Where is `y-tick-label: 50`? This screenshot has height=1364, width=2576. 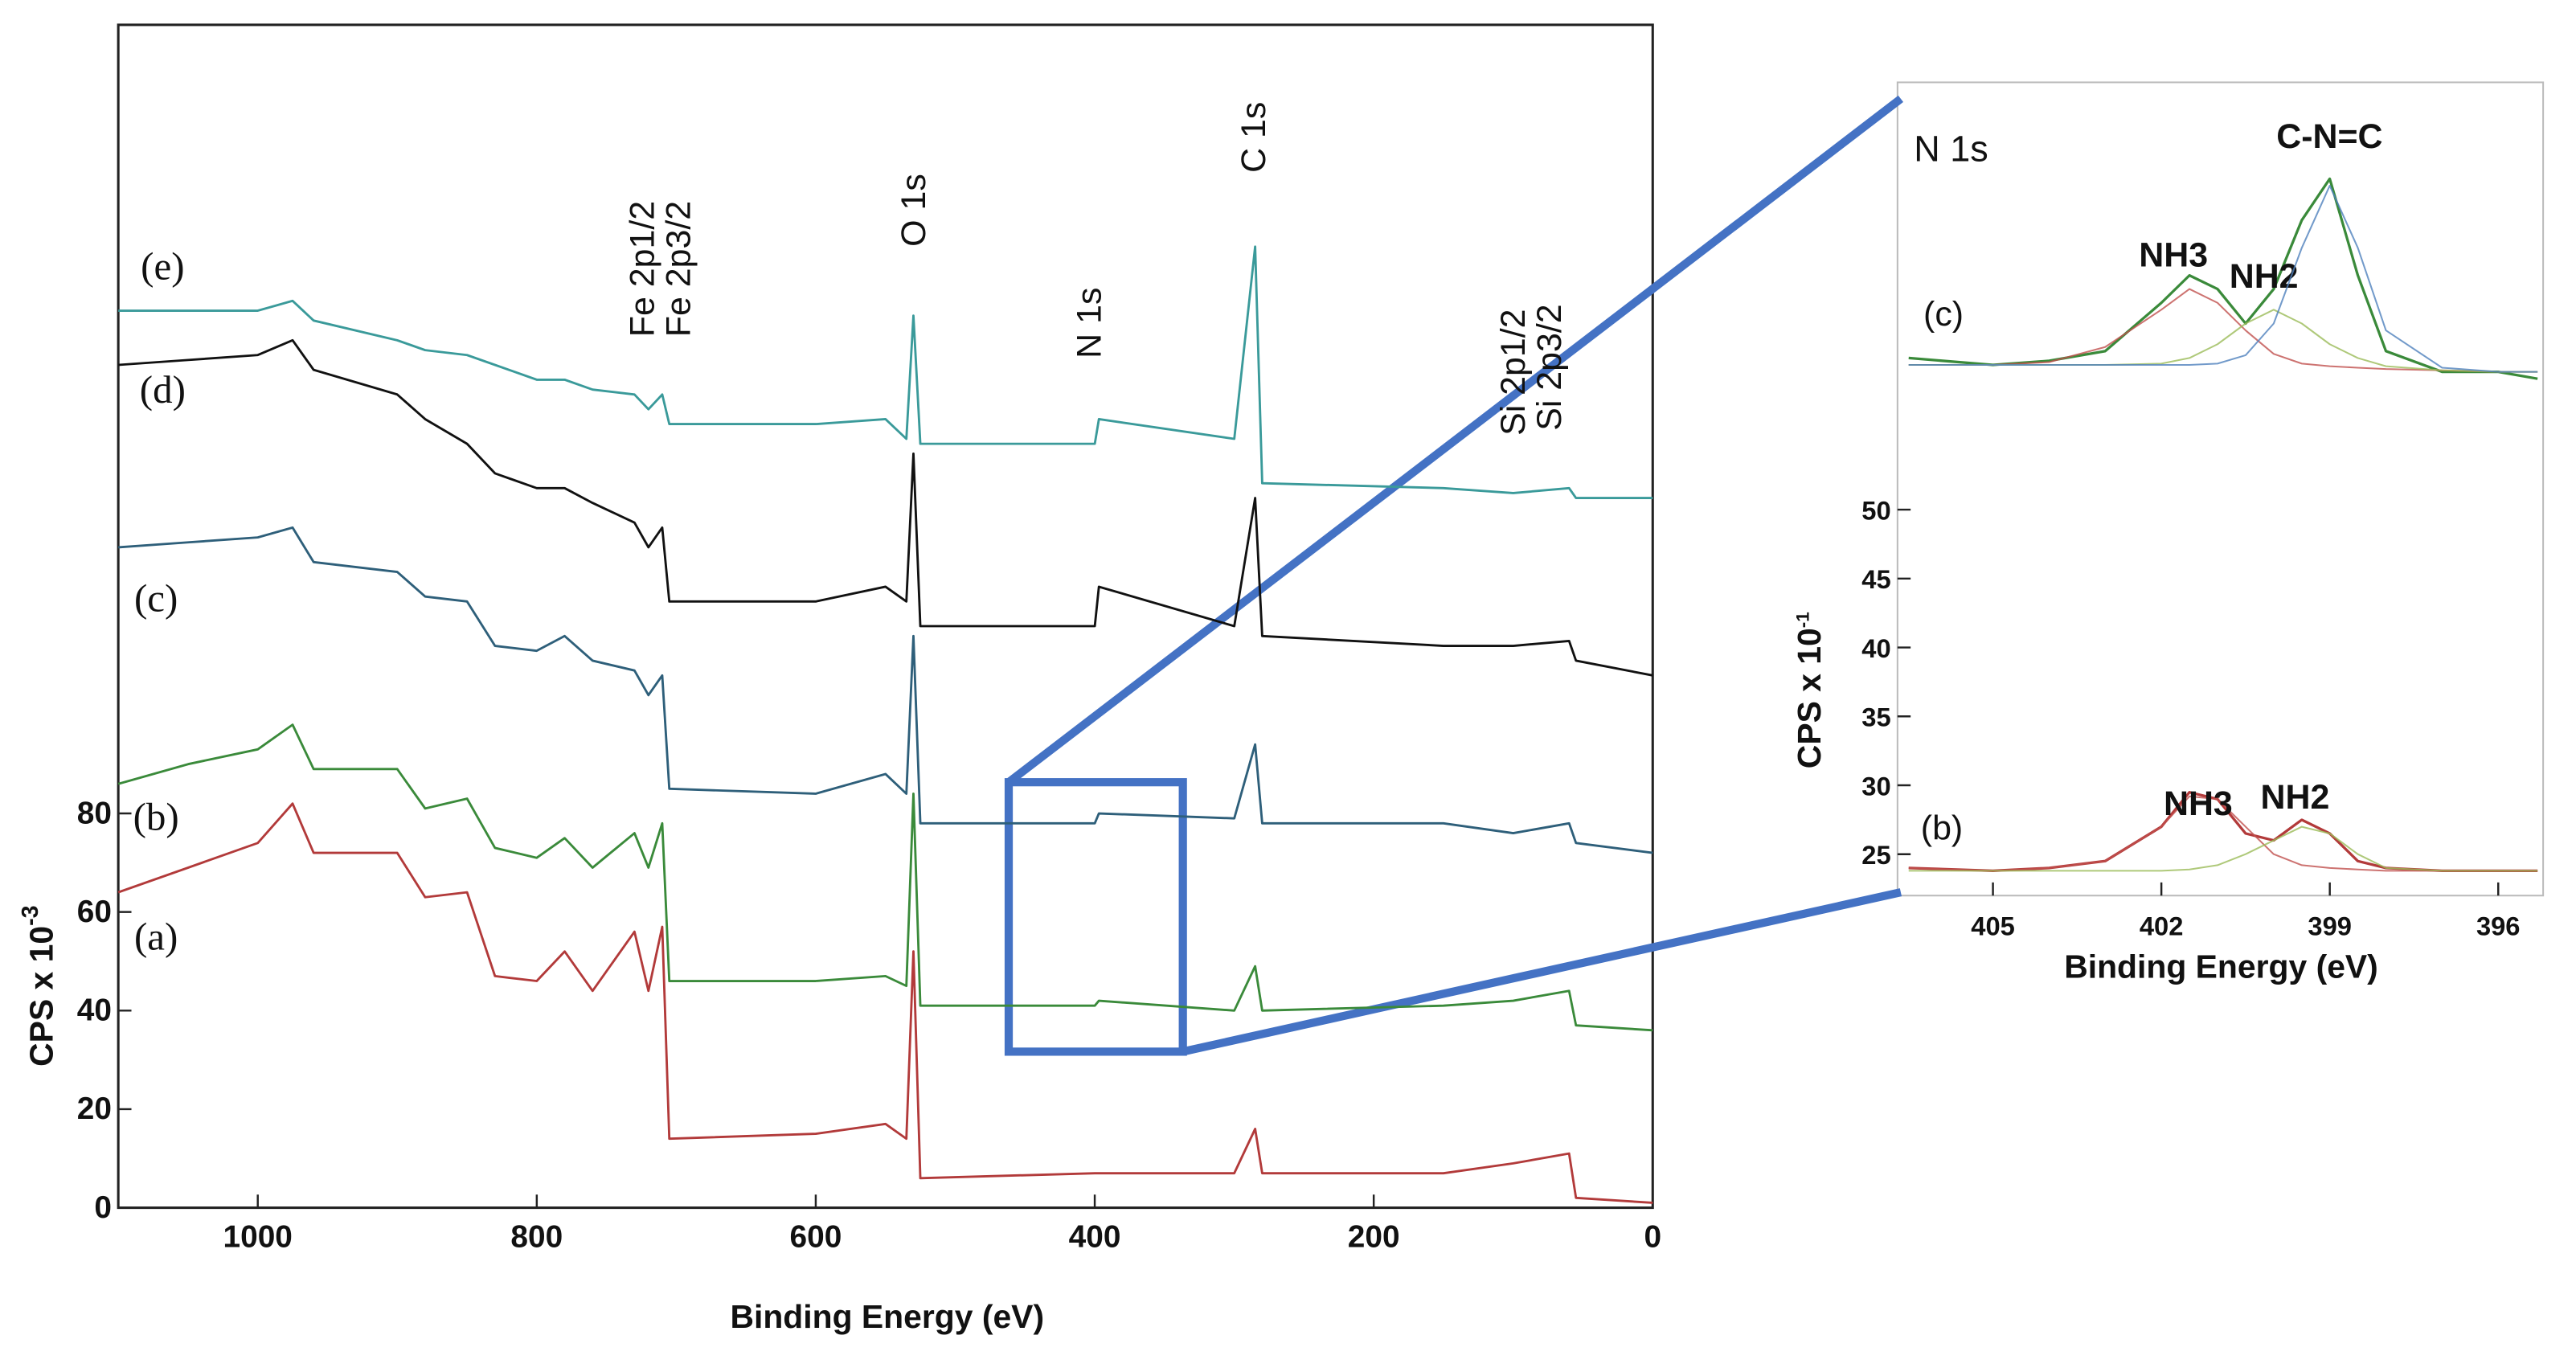 y-tick-label: 50 is located at coordinates (1875, 510).